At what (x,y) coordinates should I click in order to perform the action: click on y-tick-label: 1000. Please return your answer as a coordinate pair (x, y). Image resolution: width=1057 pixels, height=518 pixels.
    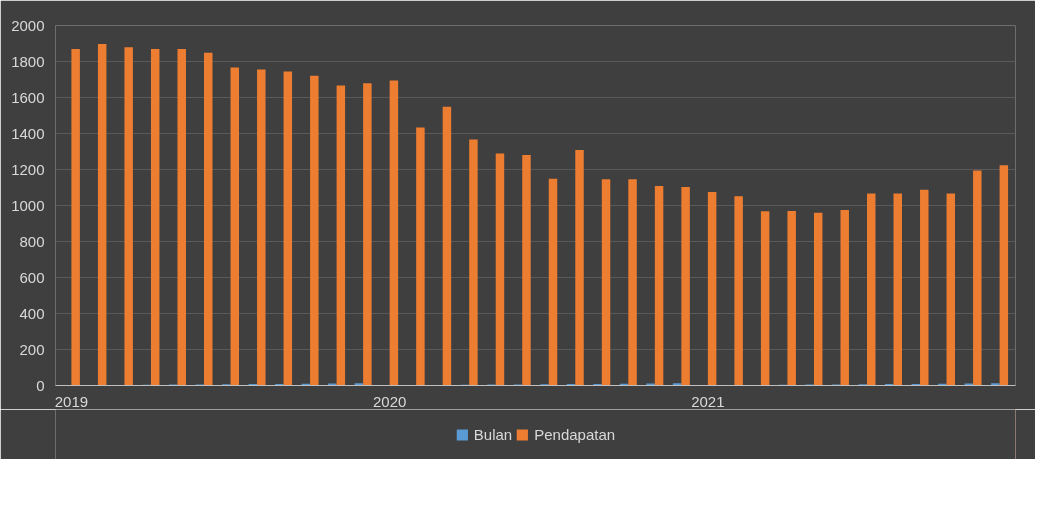
    Looking at the image, I should click on (28, 205).